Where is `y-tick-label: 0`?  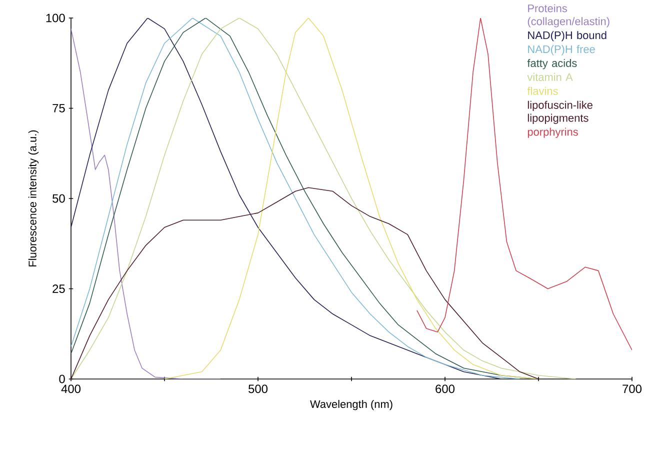
y-tick-label: 0 is located at coordinates (62, 379).